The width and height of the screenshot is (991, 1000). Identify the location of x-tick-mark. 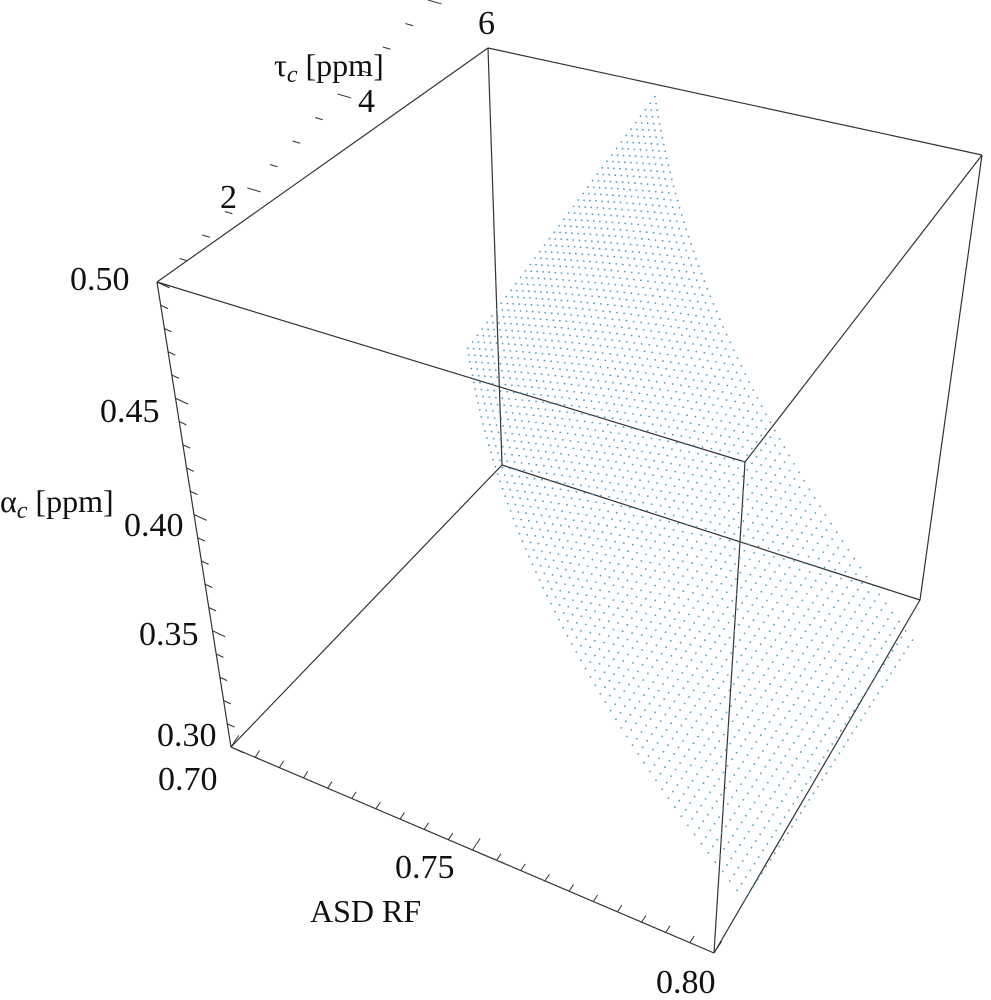
(523, 867).